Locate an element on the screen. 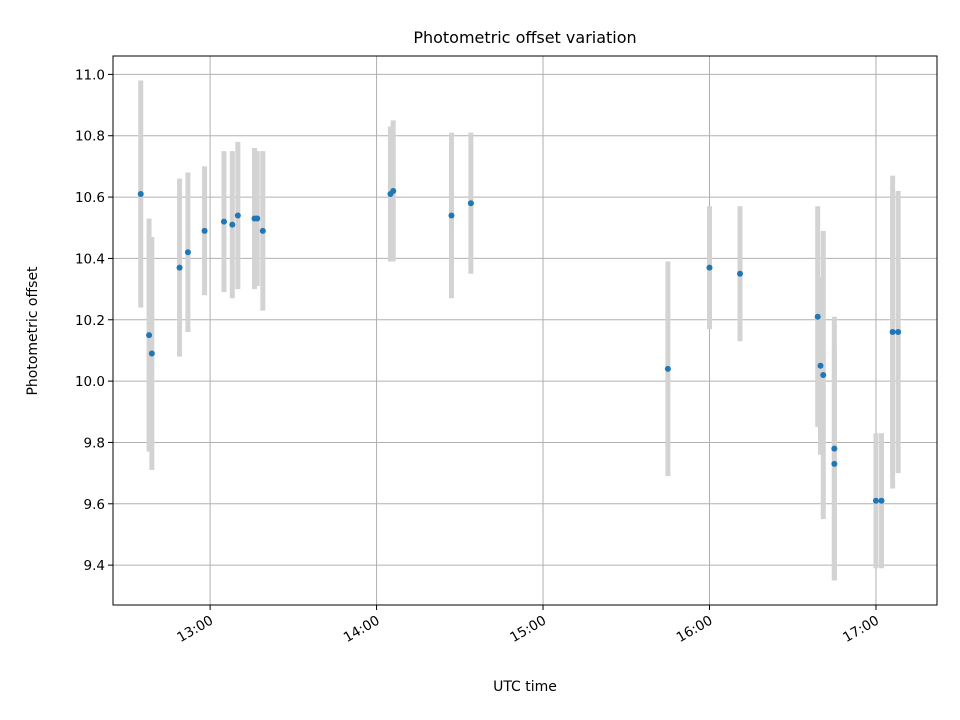 The width and height of the screenshot is (960, 720). chart-title: Photometric offset variation is located at coordinates (524, 37).